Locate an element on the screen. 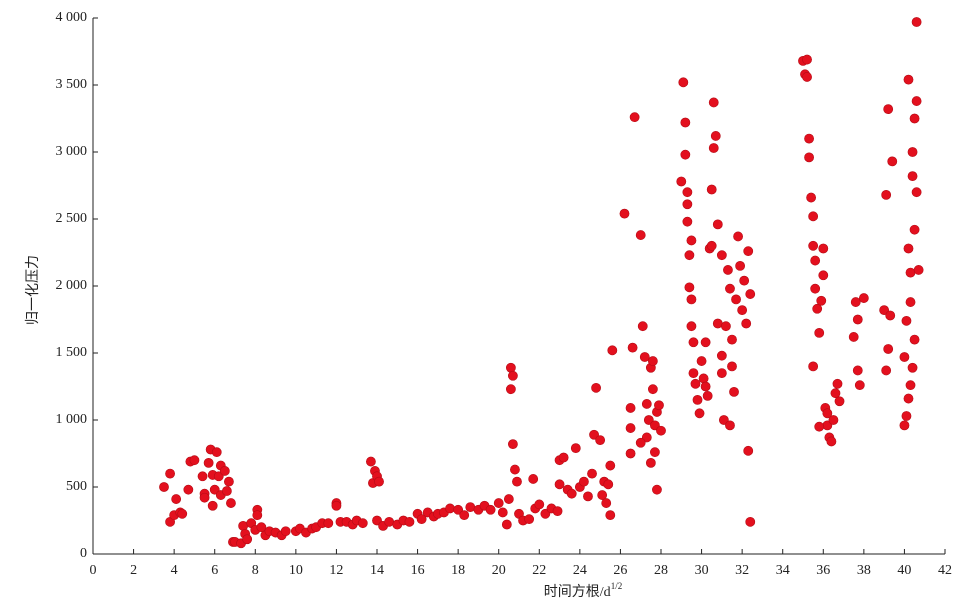 The width and height of the screenshot is (973, 615). x-tick-label: 24 is located at coordinates (580, 570).